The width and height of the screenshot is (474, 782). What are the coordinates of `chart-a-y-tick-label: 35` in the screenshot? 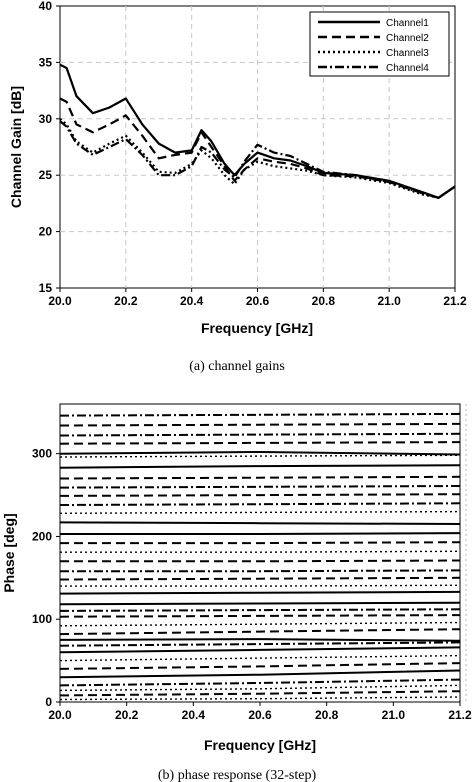 It's located at (46, 62).